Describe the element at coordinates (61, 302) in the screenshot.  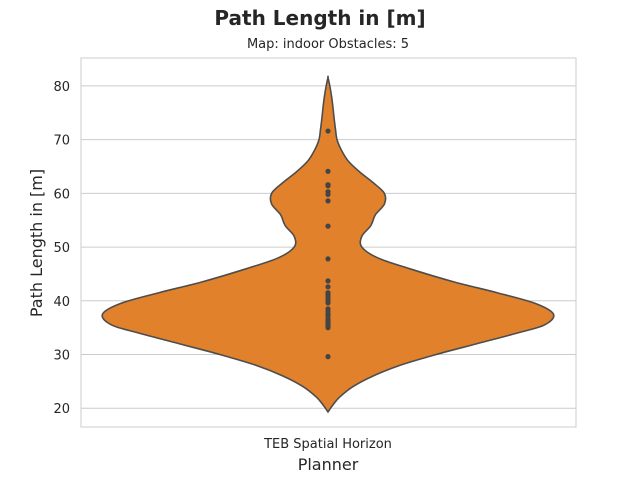
I see `y-tick-label: 40` at that location.